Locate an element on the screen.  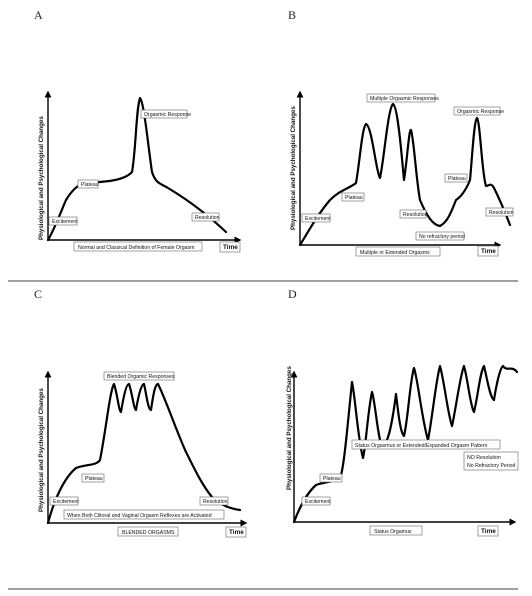
panel-c-time-box is located at coordinates (236, 532).